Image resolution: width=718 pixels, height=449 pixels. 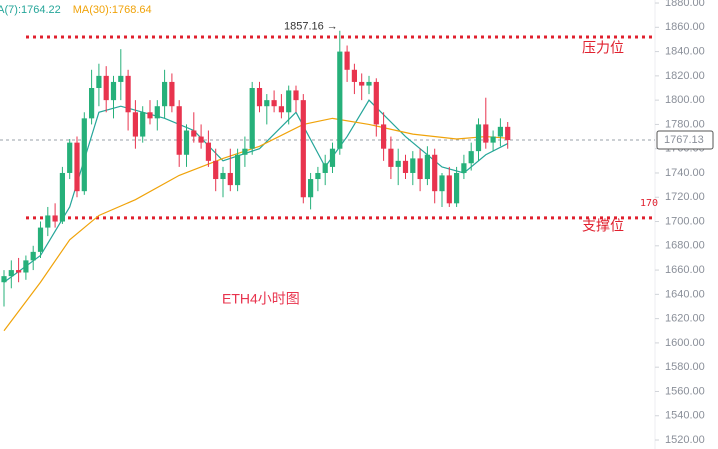 What do you see at coordinates (685, 4) in the screenshot?
I see `y-tick-label: 1880.00` at bounding box center [685, 4].